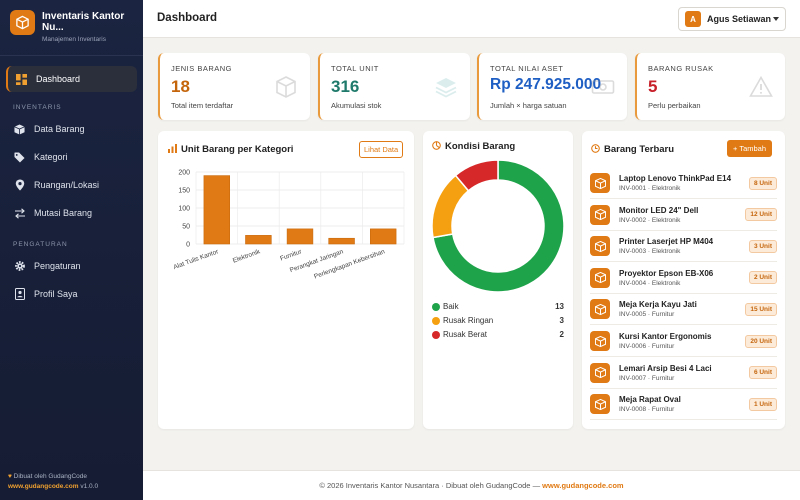  What do you see at coordinates (71, 213) in the screenshot?
I see `sidebar-item-mutasi-barang: Mutasi Barang` at bounding box center [71, 213].